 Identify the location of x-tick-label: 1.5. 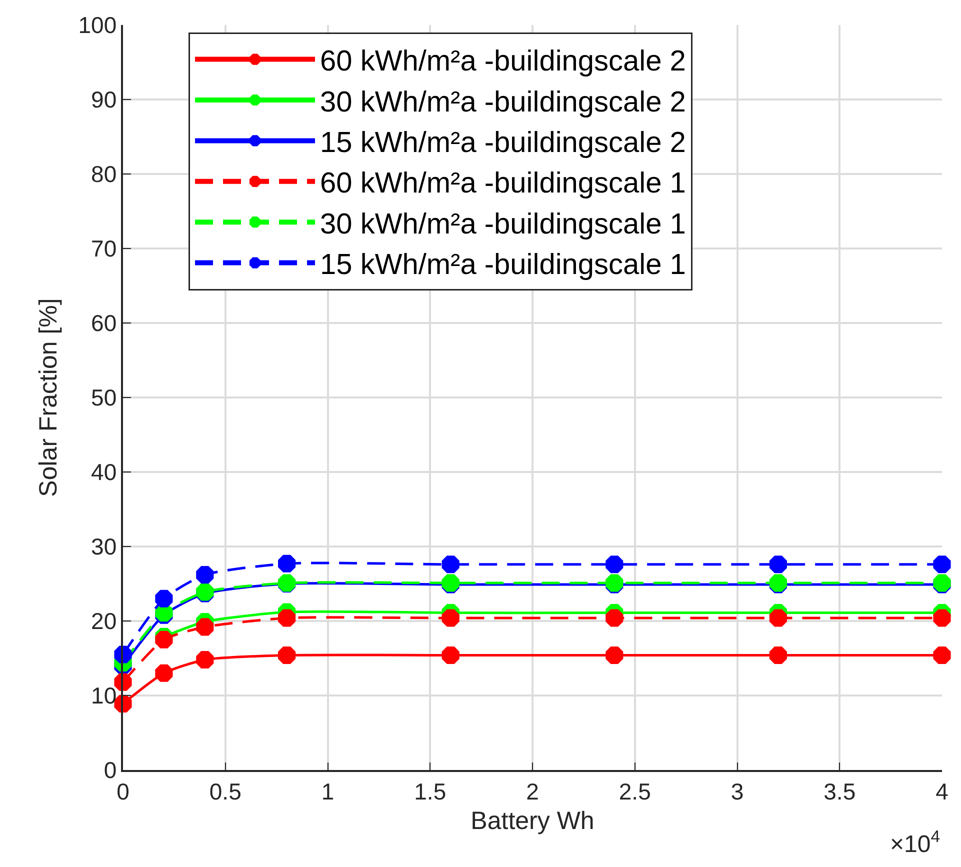
(430, 791).